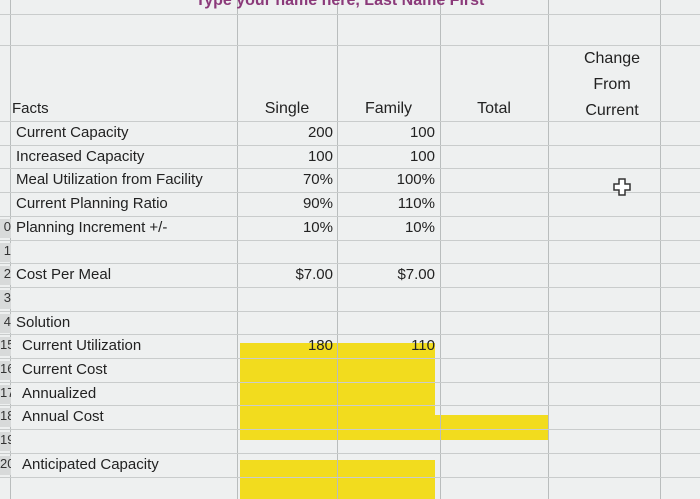  What do you see at coordinates (30, 108) in the screenshot?
I see `column-header: Facts` at bounding box center [30, 108].